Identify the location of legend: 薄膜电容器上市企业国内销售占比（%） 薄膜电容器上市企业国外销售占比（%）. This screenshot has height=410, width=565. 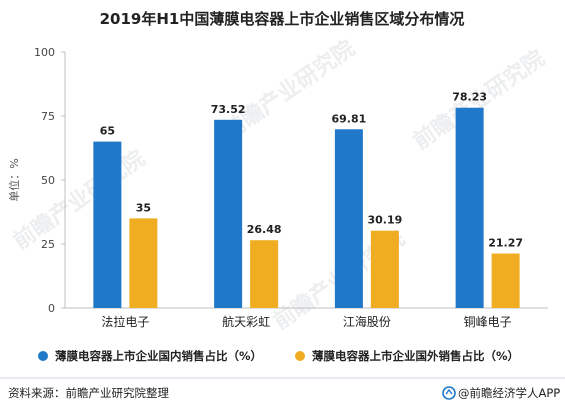
(278, 356).